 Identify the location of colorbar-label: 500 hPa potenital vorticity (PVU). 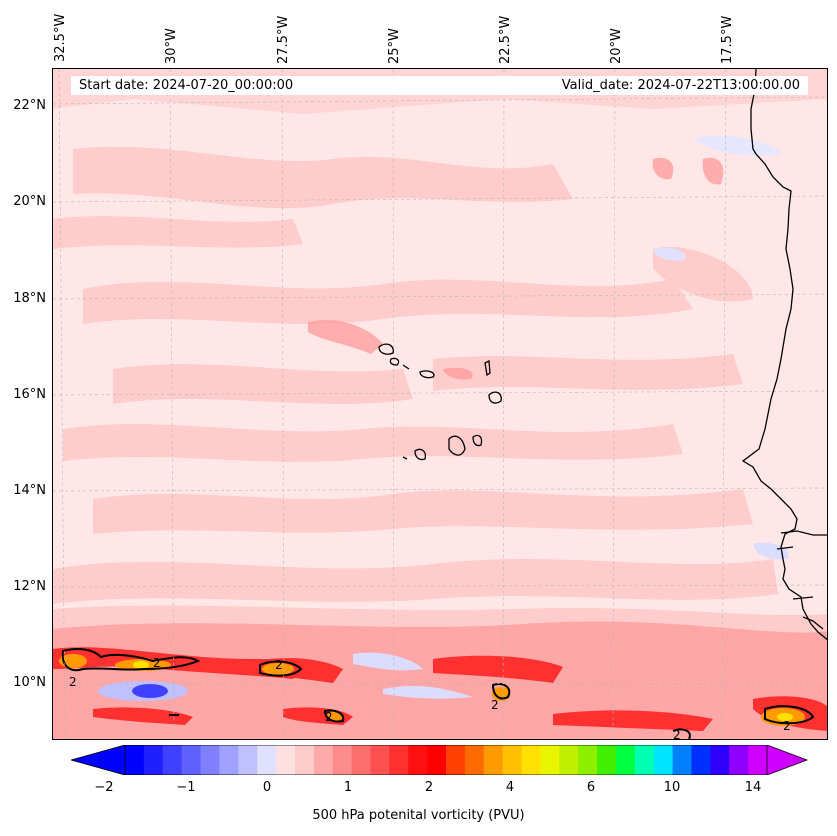
(418, 815).